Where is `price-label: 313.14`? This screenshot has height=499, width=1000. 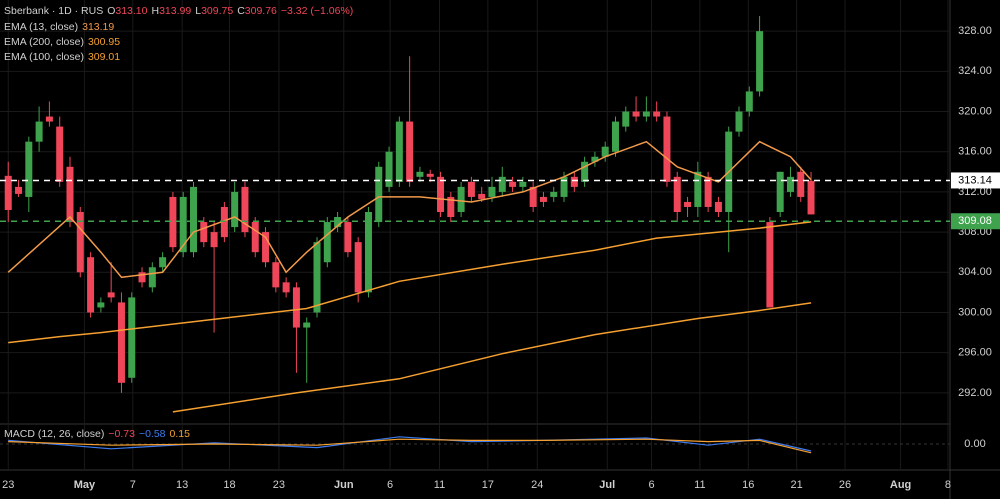
price-label: 313.14 is located at coordinates (975, 180).